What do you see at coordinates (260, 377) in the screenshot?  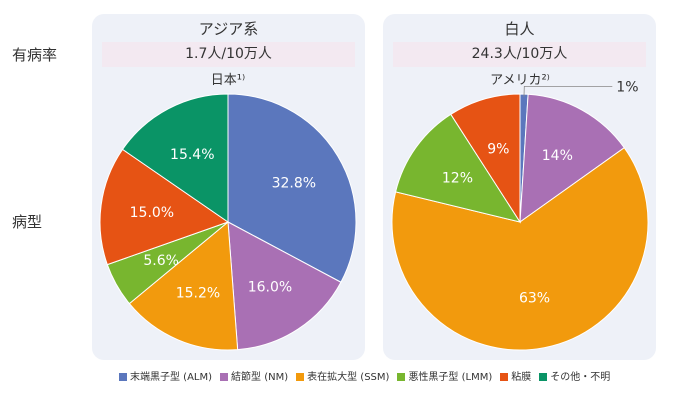 I see `legend-label: 結節型 (NM)` at bounding box center [260, 377].